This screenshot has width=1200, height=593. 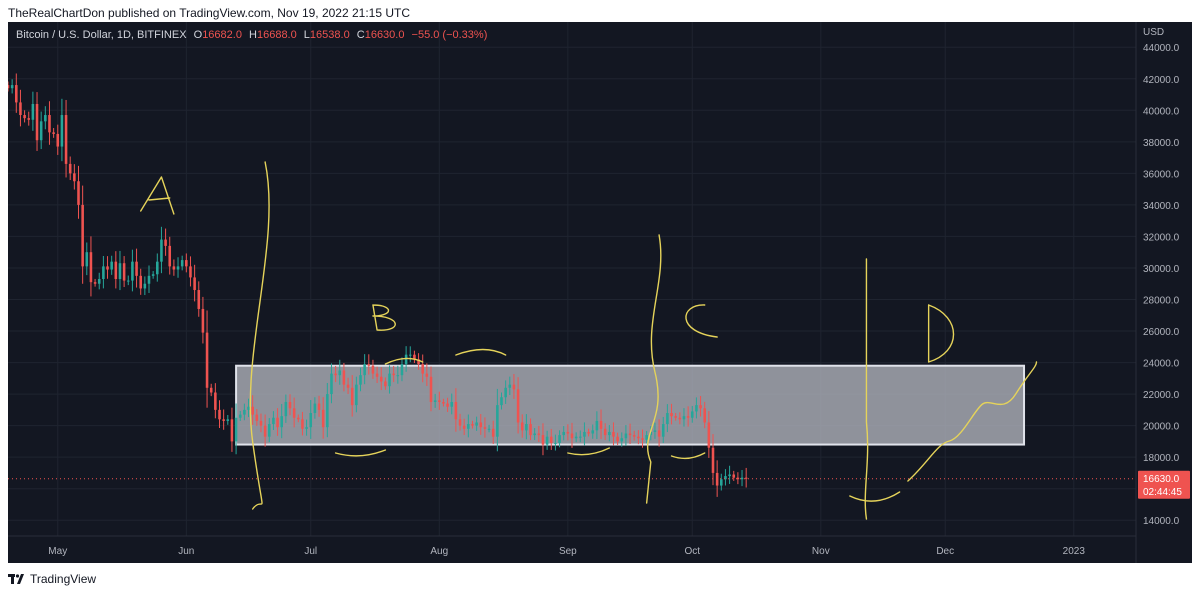 What do you see at coordinates (1161, 427) in the screenshot?
I see `price-tick-label: 20000.0` at bounding box center [1161, 427].